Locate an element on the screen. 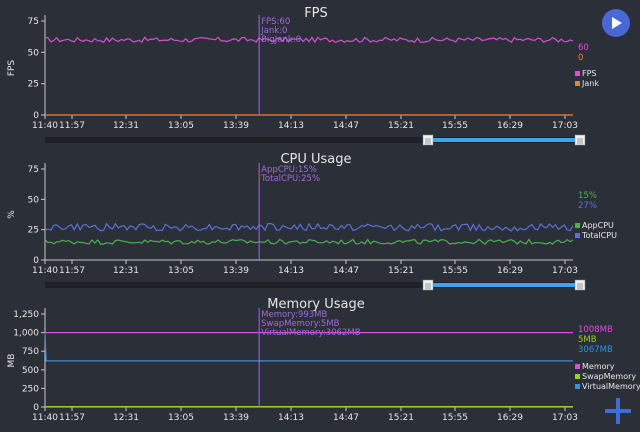 The image size is (640, 432). legend-label: FPS is located at coordinates (589, 73).